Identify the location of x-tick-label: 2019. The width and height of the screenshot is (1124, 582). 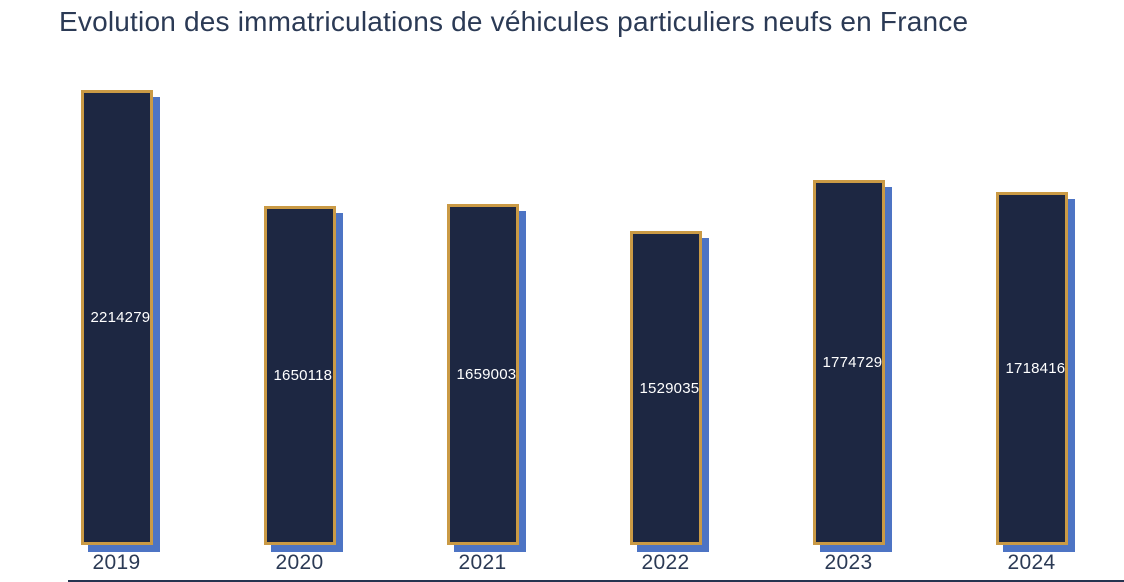
(116, 562).